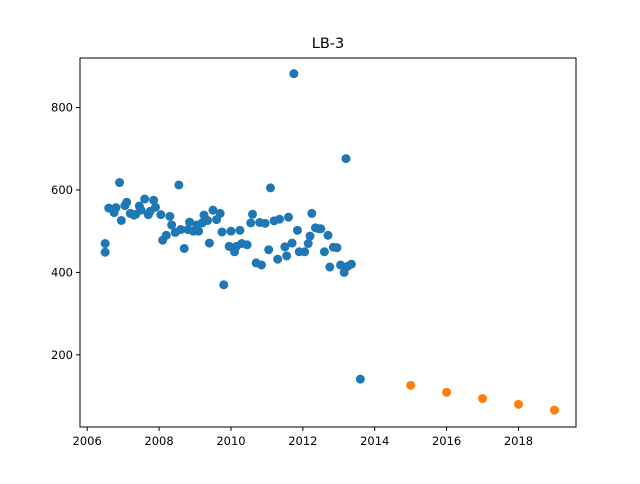 The width and height of the screenshot is (640, 484). I want to click on y-axis-ticks: 200 400 600 800, so click(65, 231).